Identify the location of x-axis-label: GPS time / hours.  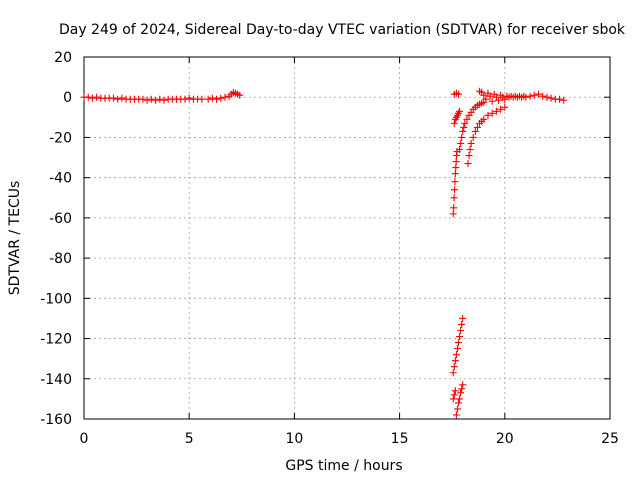
(343, 466).